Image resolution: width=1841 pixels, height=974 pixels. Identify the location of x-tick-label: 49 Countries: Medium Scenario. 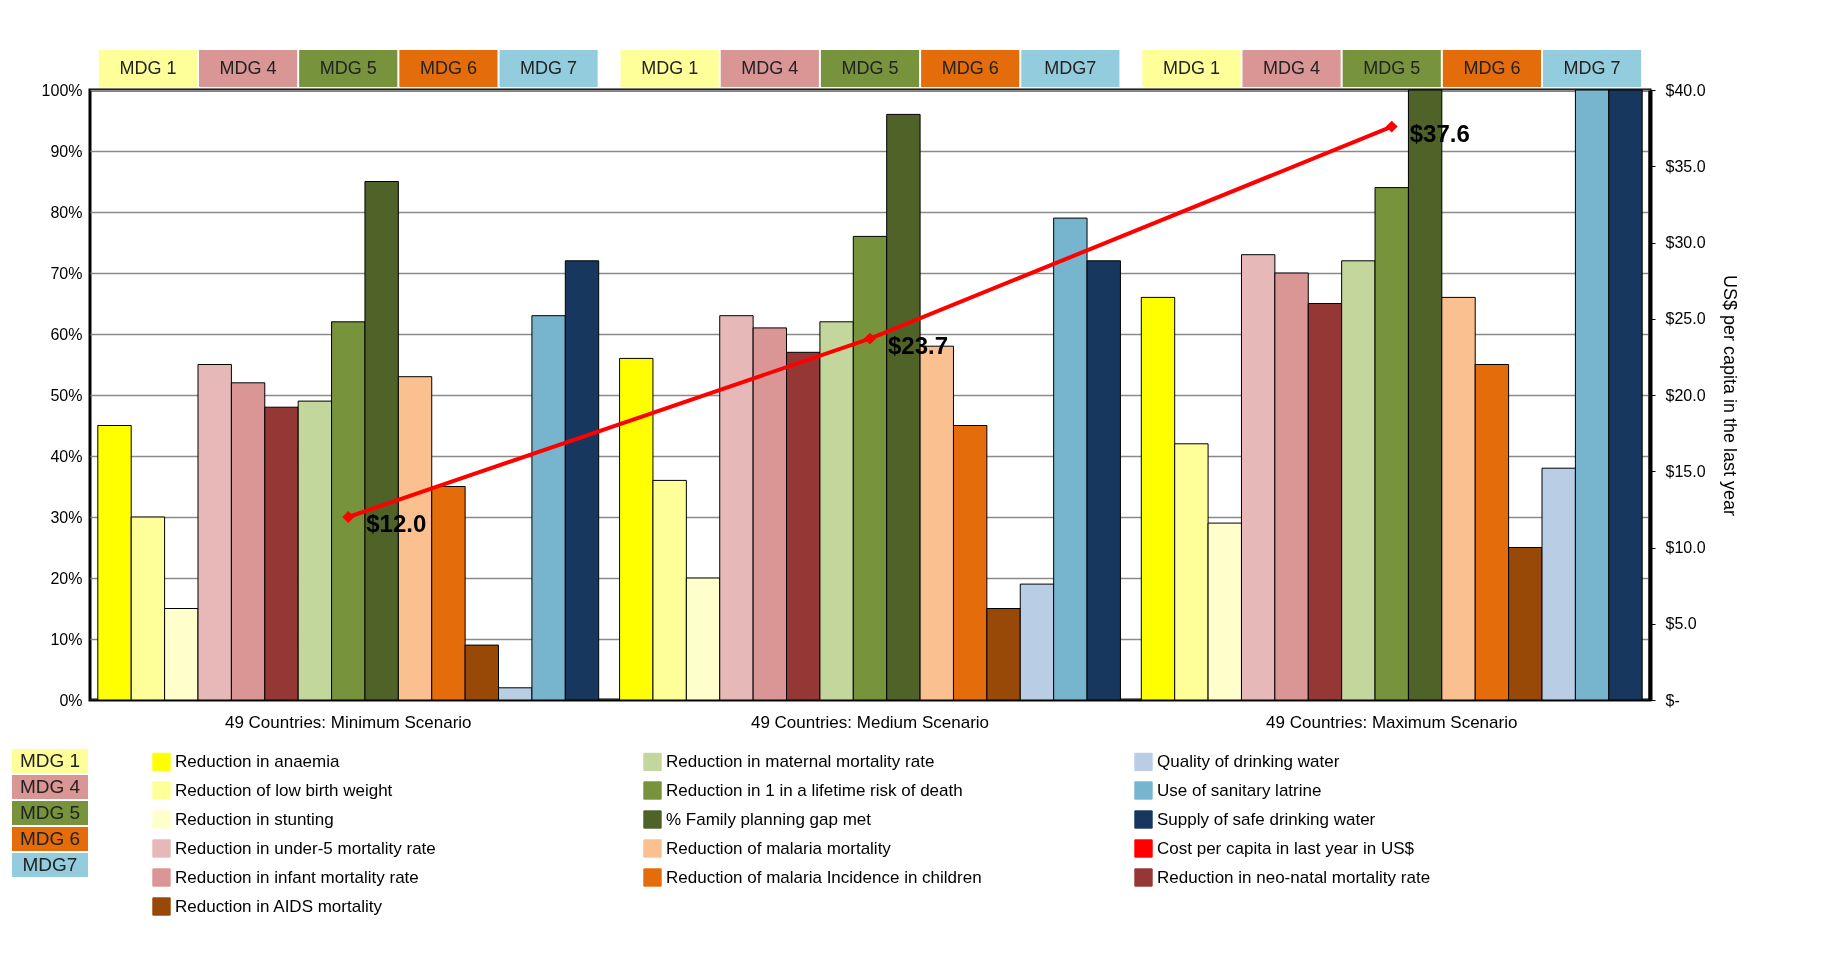
(870, 722).